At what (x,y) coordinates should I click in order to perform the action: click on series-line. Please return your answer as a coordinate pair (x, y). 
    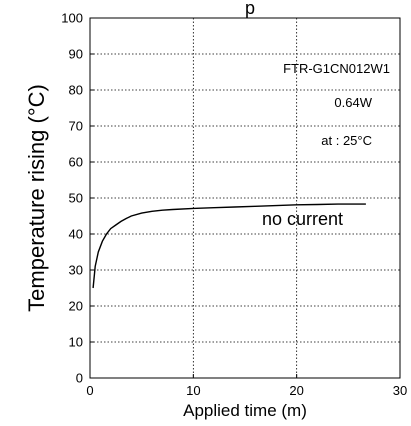
    Looking at the image, I should click on (229, 246).